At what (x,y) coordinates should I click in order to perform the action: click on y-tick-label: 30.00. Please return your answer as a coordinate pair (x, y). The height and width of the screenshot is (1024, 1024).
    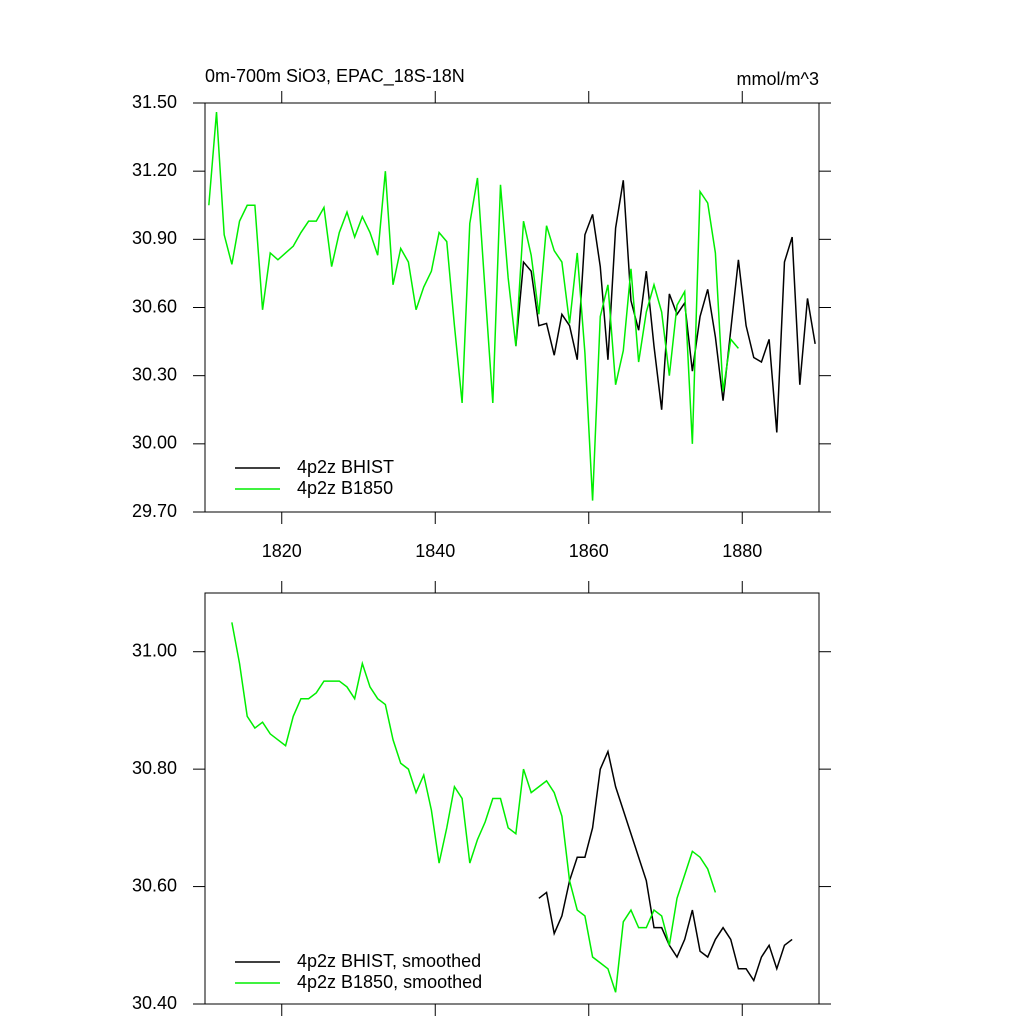
    Looking at the image, I should click on (154, 443).